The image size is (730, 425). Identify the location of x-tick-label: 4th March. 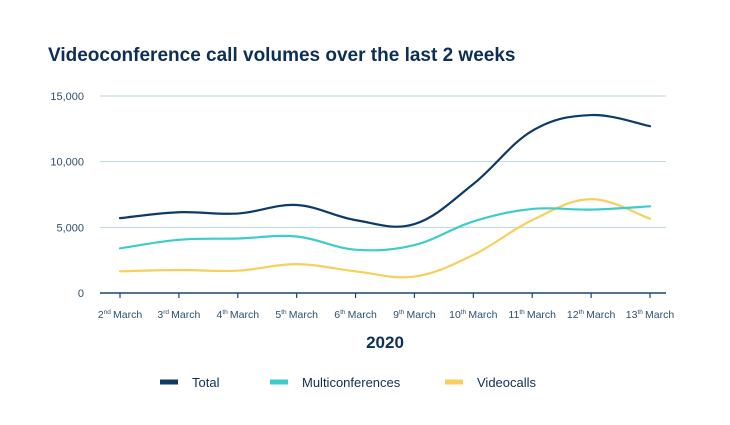
(238, 315).